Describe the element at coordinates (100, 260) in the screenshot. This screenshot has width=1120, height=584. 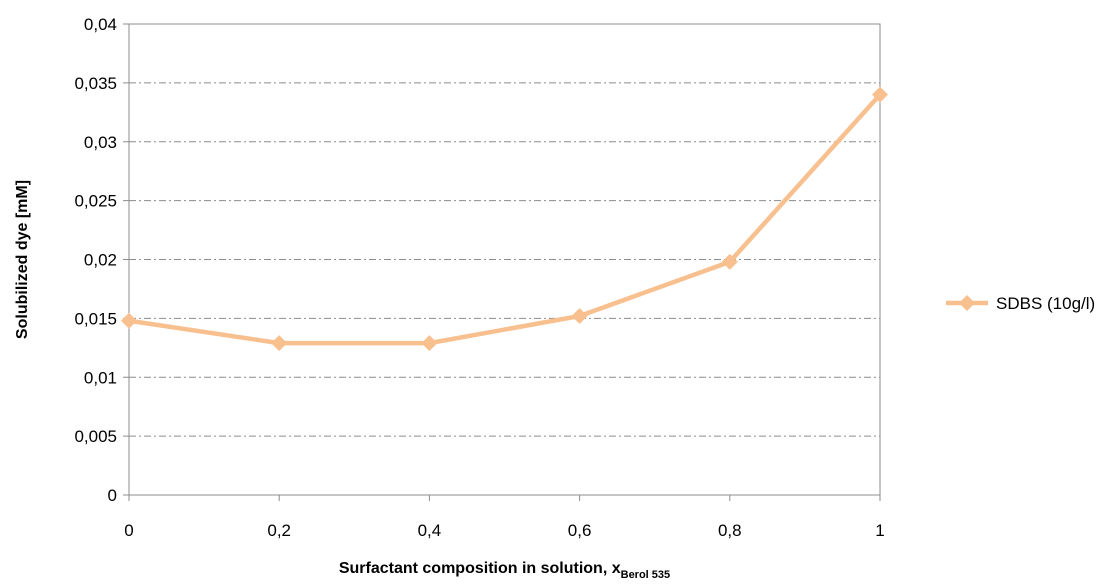
I see `y-tick-label: 0,02` at that location.